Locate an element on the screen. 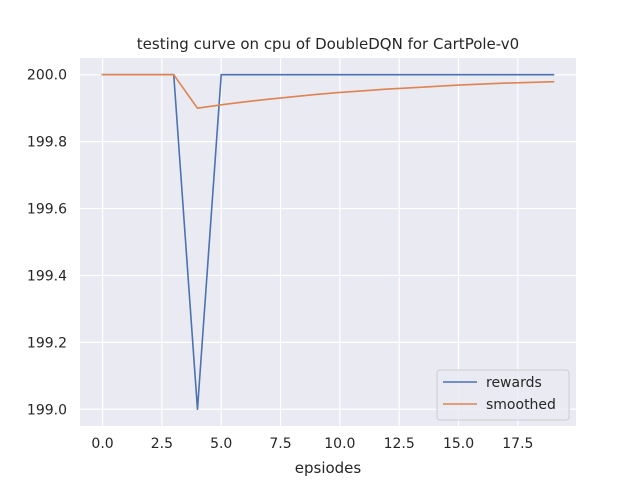  x-tick-label: 12.5 is located at coordinates (399, 444).